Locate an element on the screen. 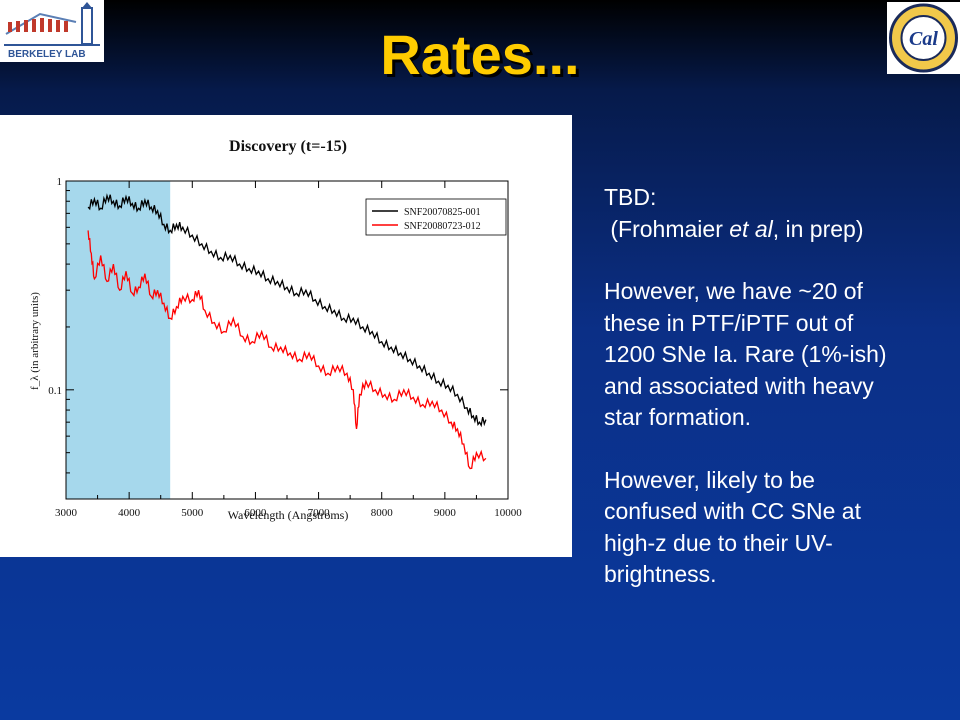 The height and width of the screenshot is (720, 960). shaded-region is located at coordinates (118, 340).